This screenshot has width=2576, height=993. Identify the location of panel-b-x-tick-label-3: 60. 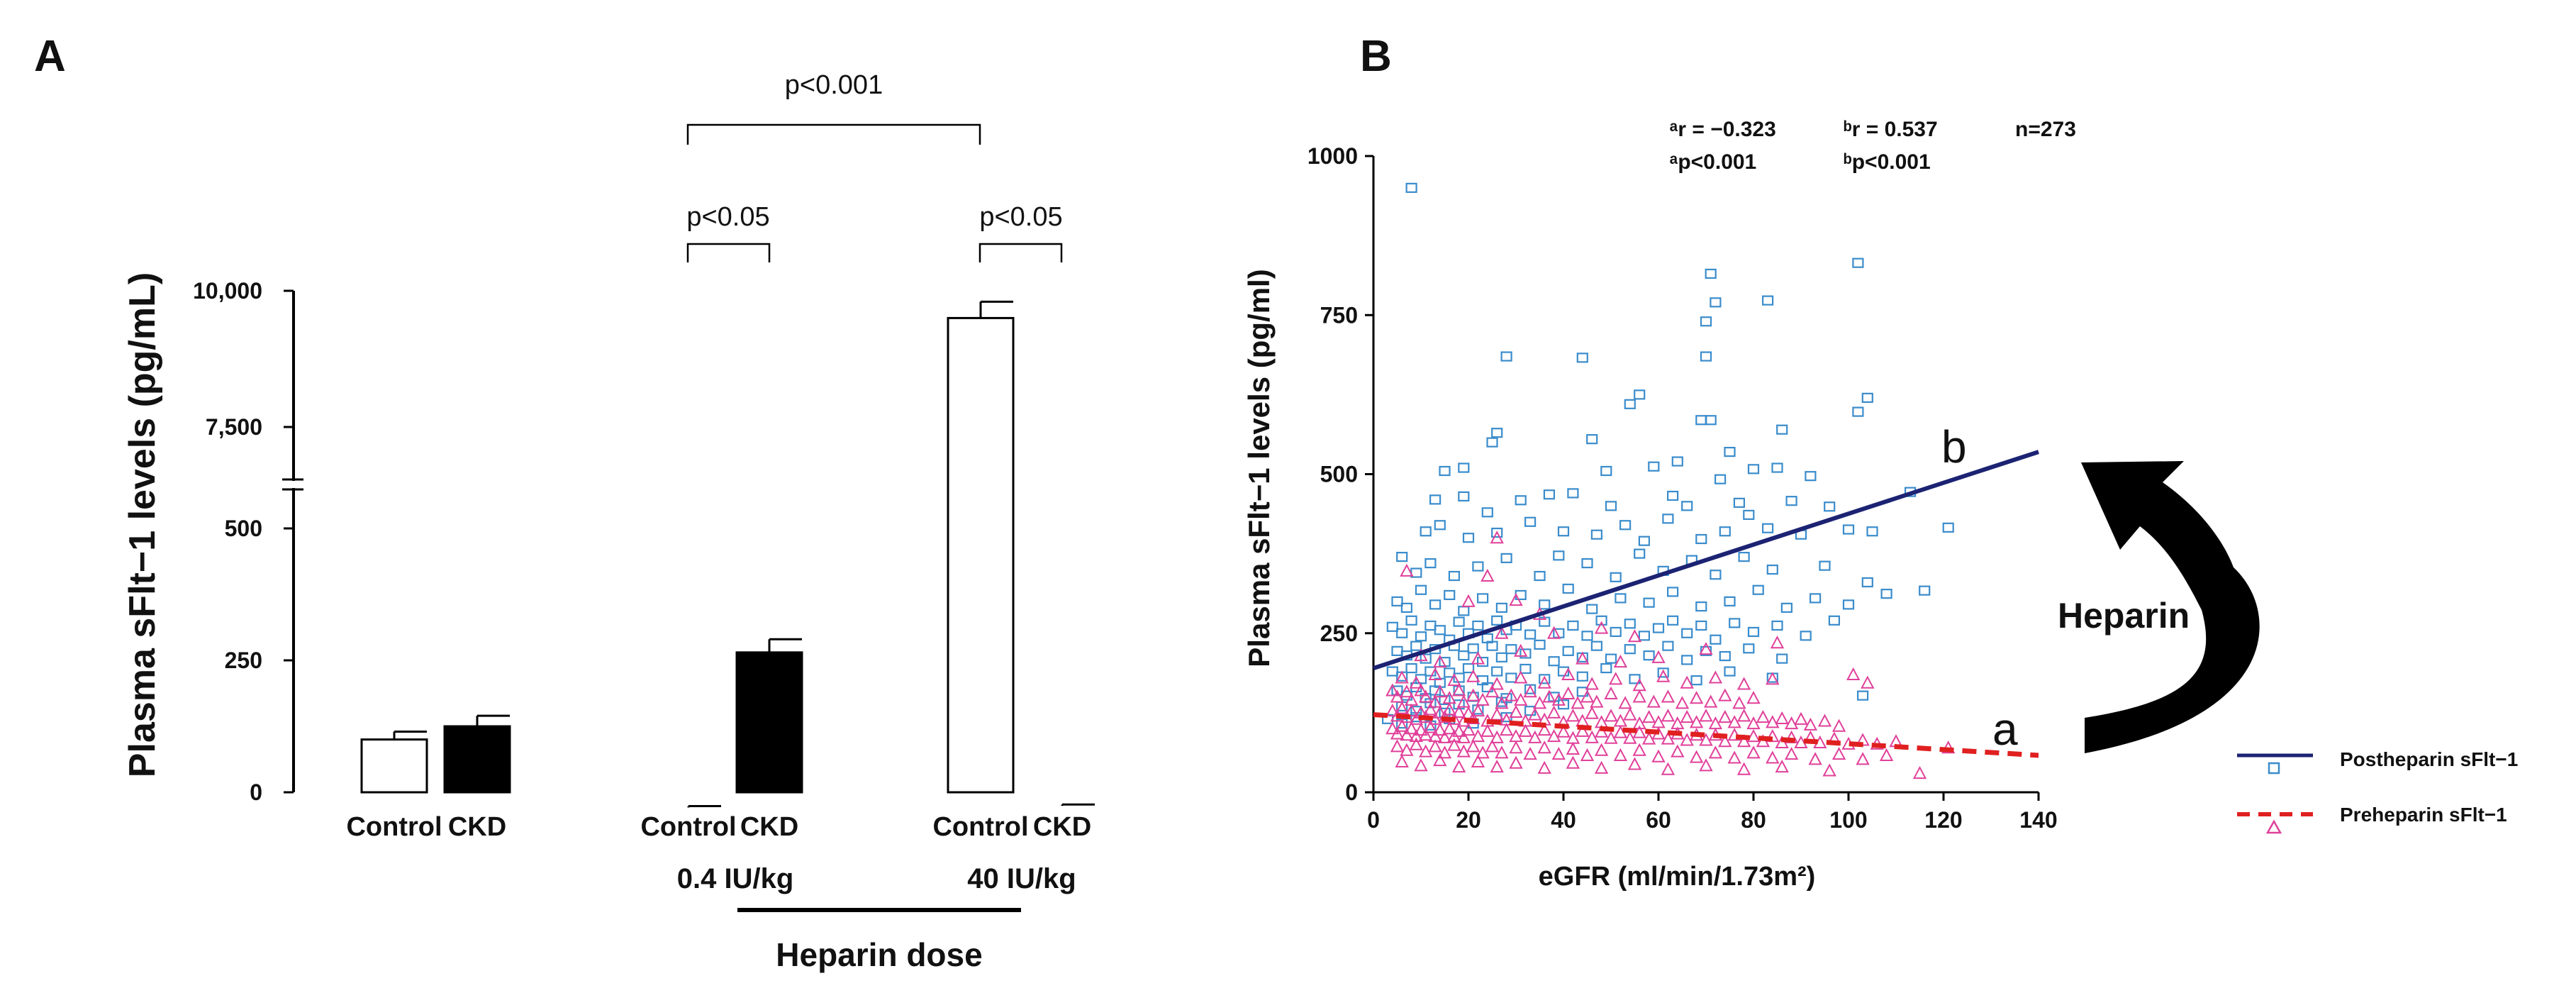
(1659, 820).